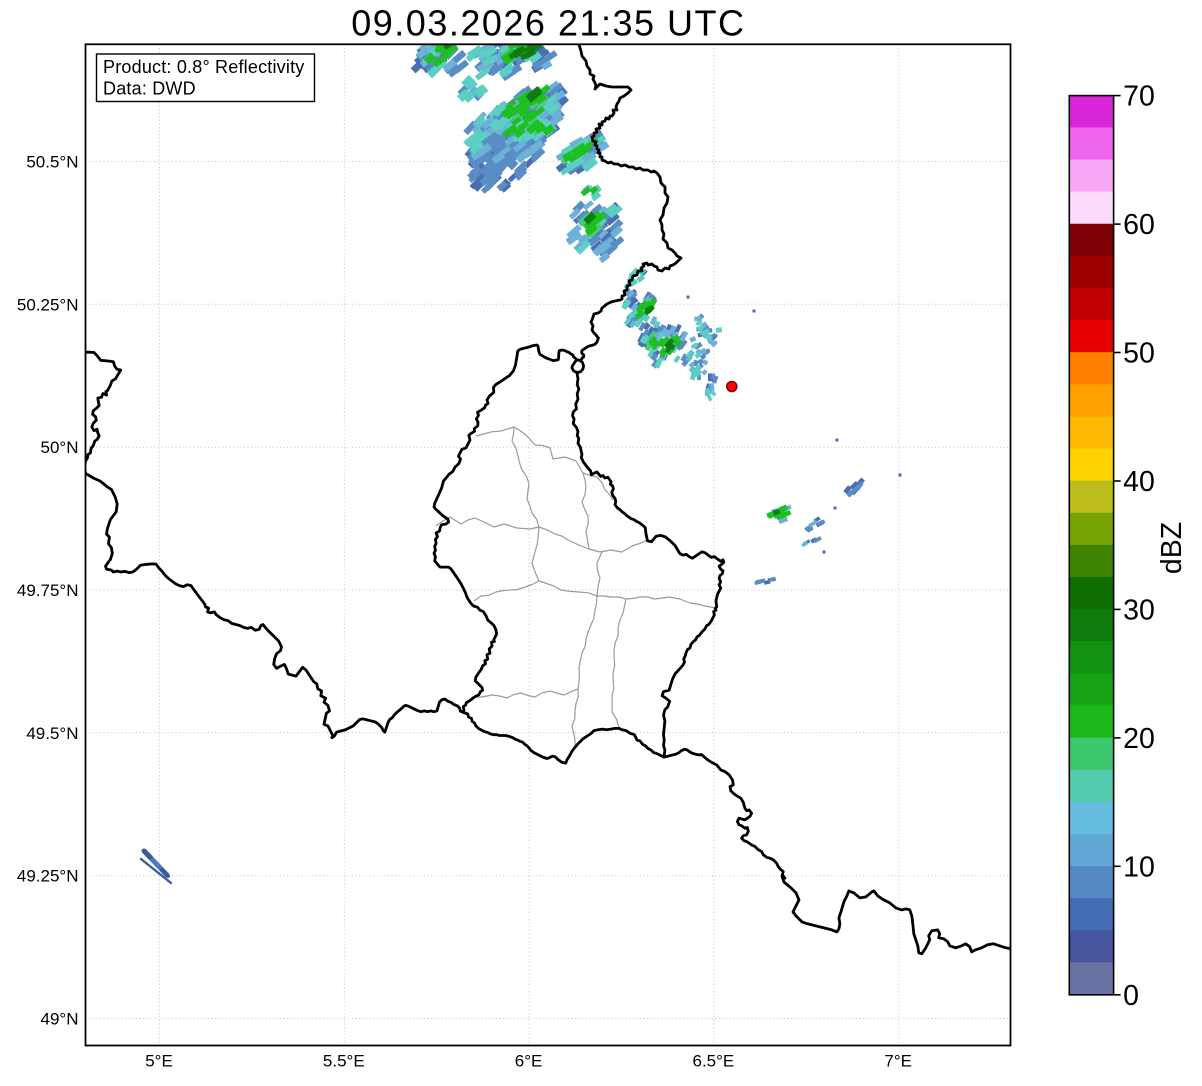 Image resolution: width=1202 pixels, height=1086 pixels. I want to click on svg-text: Data: DWD, so click(149, 89).